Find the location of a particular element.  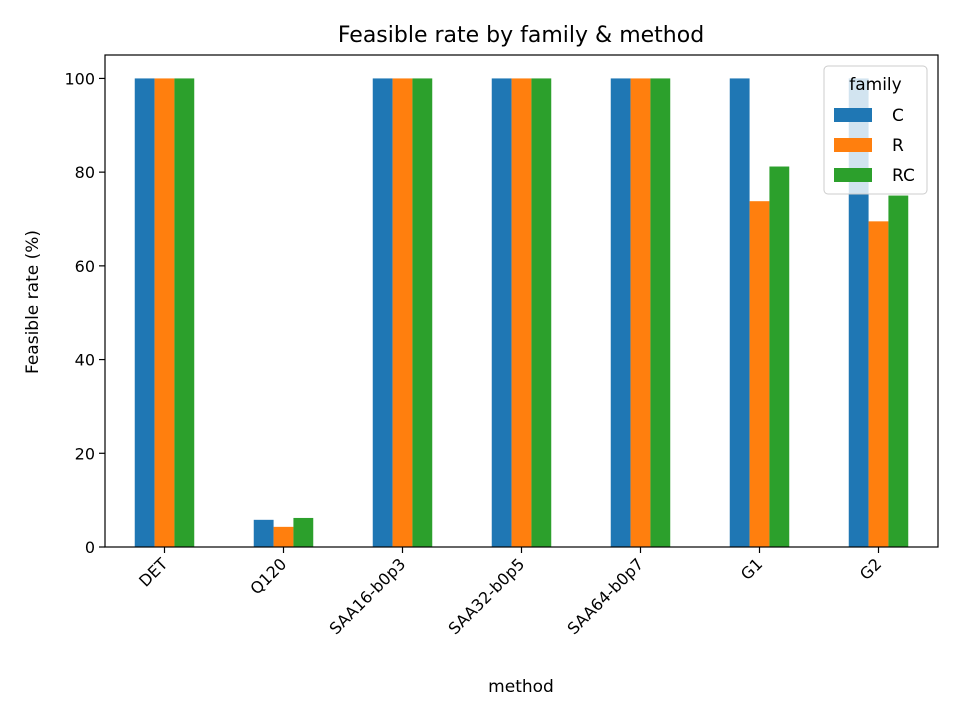

legend-swatch-RC is located at coordinates (853, 175).